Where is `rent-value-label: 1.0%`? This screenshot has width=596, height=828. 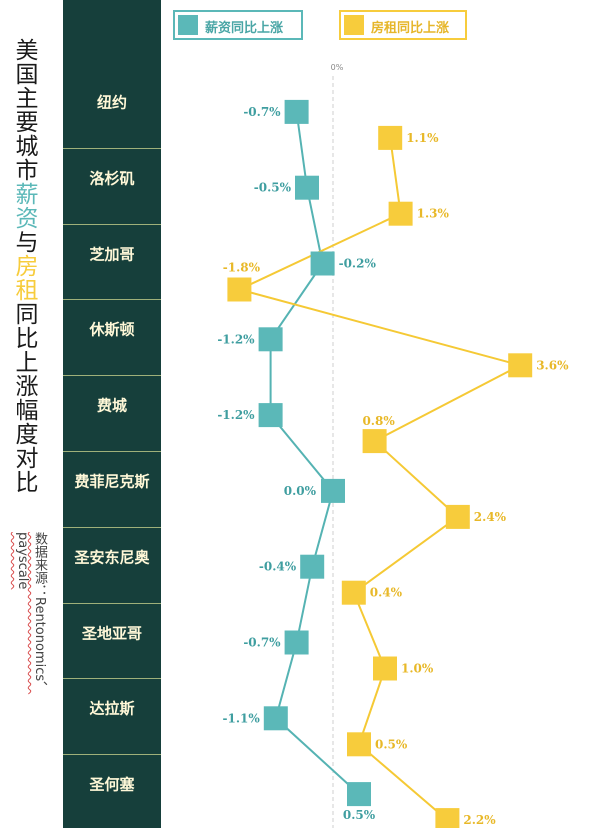
rent-value-label: 1.0% is located at coordinates (417, 669).